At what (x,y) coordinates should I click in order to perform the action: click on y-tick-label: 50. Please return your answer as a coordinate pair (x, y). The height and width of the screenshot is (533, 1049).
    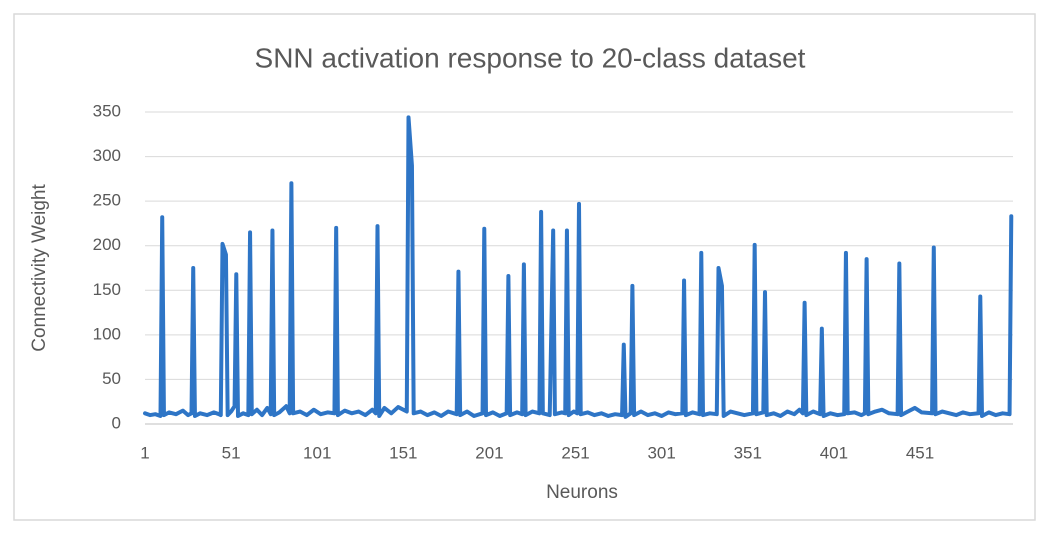
    Looking at the image, I should click on (111, 378).